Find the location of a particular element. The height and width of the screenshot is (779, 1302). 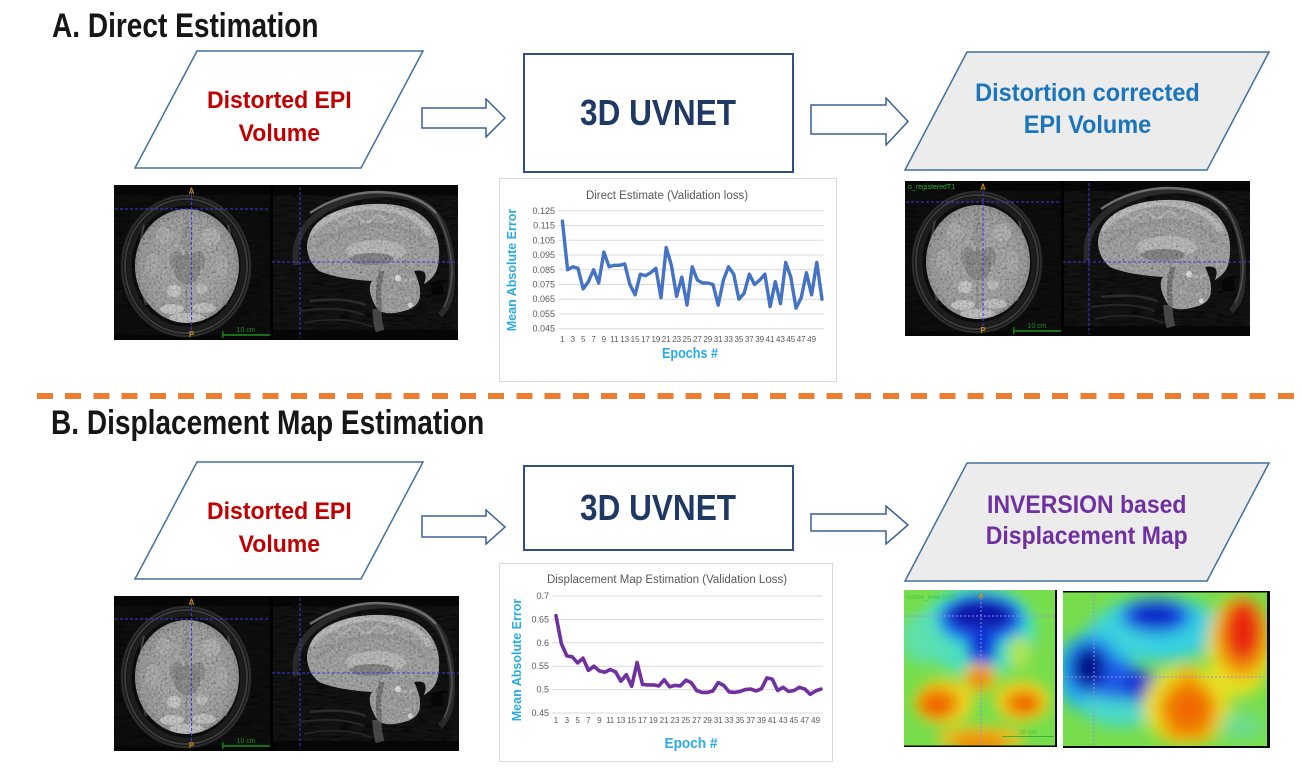

svg-text: 0.5 is located at coordinates (542, 690).